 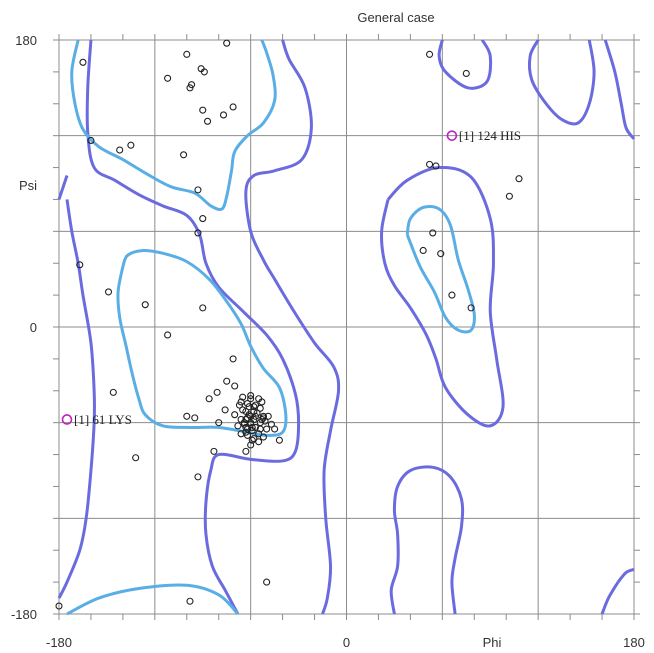 I want to click on y-tick-label: 180, so click(x=26, y=40).